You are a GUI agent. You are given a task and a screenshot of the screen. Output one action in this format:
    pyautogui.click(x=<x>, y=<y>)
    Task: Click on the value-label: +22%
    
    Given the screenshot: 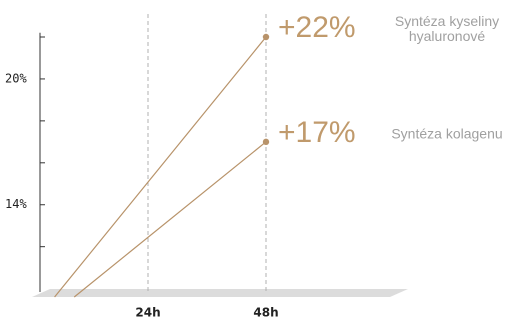 What is the action you would take?
    pyautogui.click(x=317, y=27)
    